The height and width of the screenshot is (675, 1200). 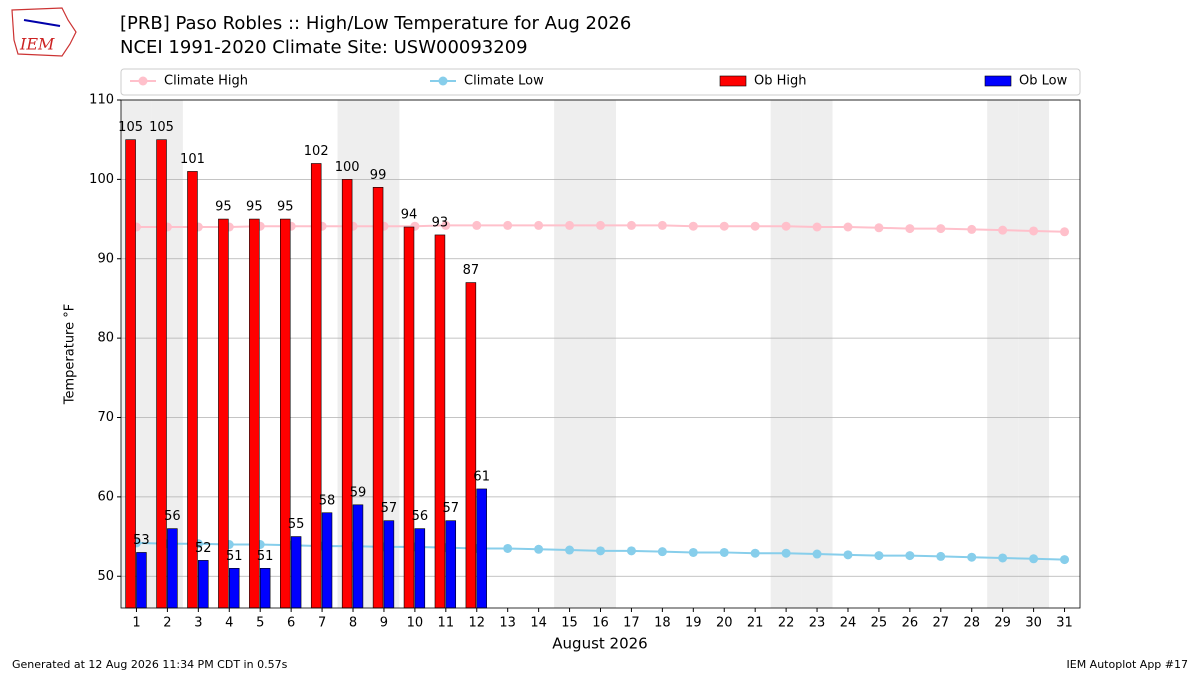 I want to click on y-axis-label: Temperature °F, so click(x=70, y=354).